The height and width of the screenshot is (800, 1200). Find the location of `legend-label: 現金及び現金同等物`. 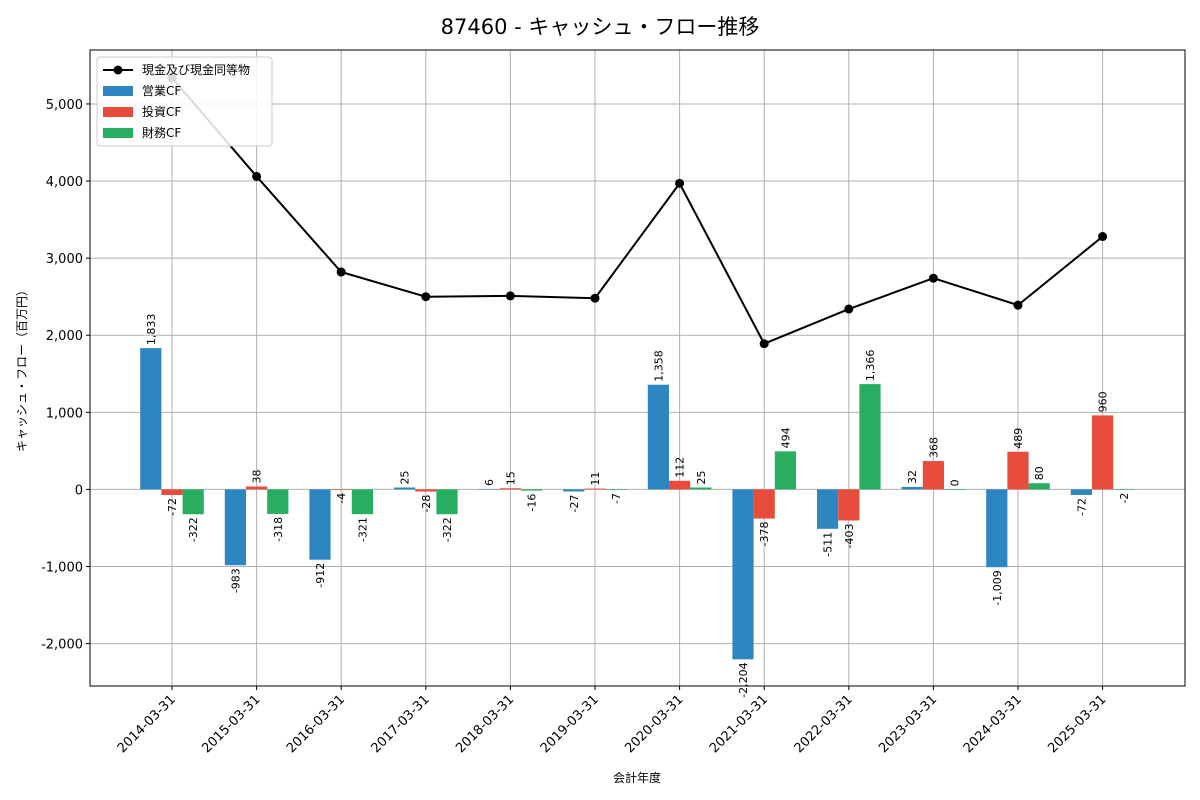

legend-label: 現金及び現金同等物 is located at coordinates (196, 69).